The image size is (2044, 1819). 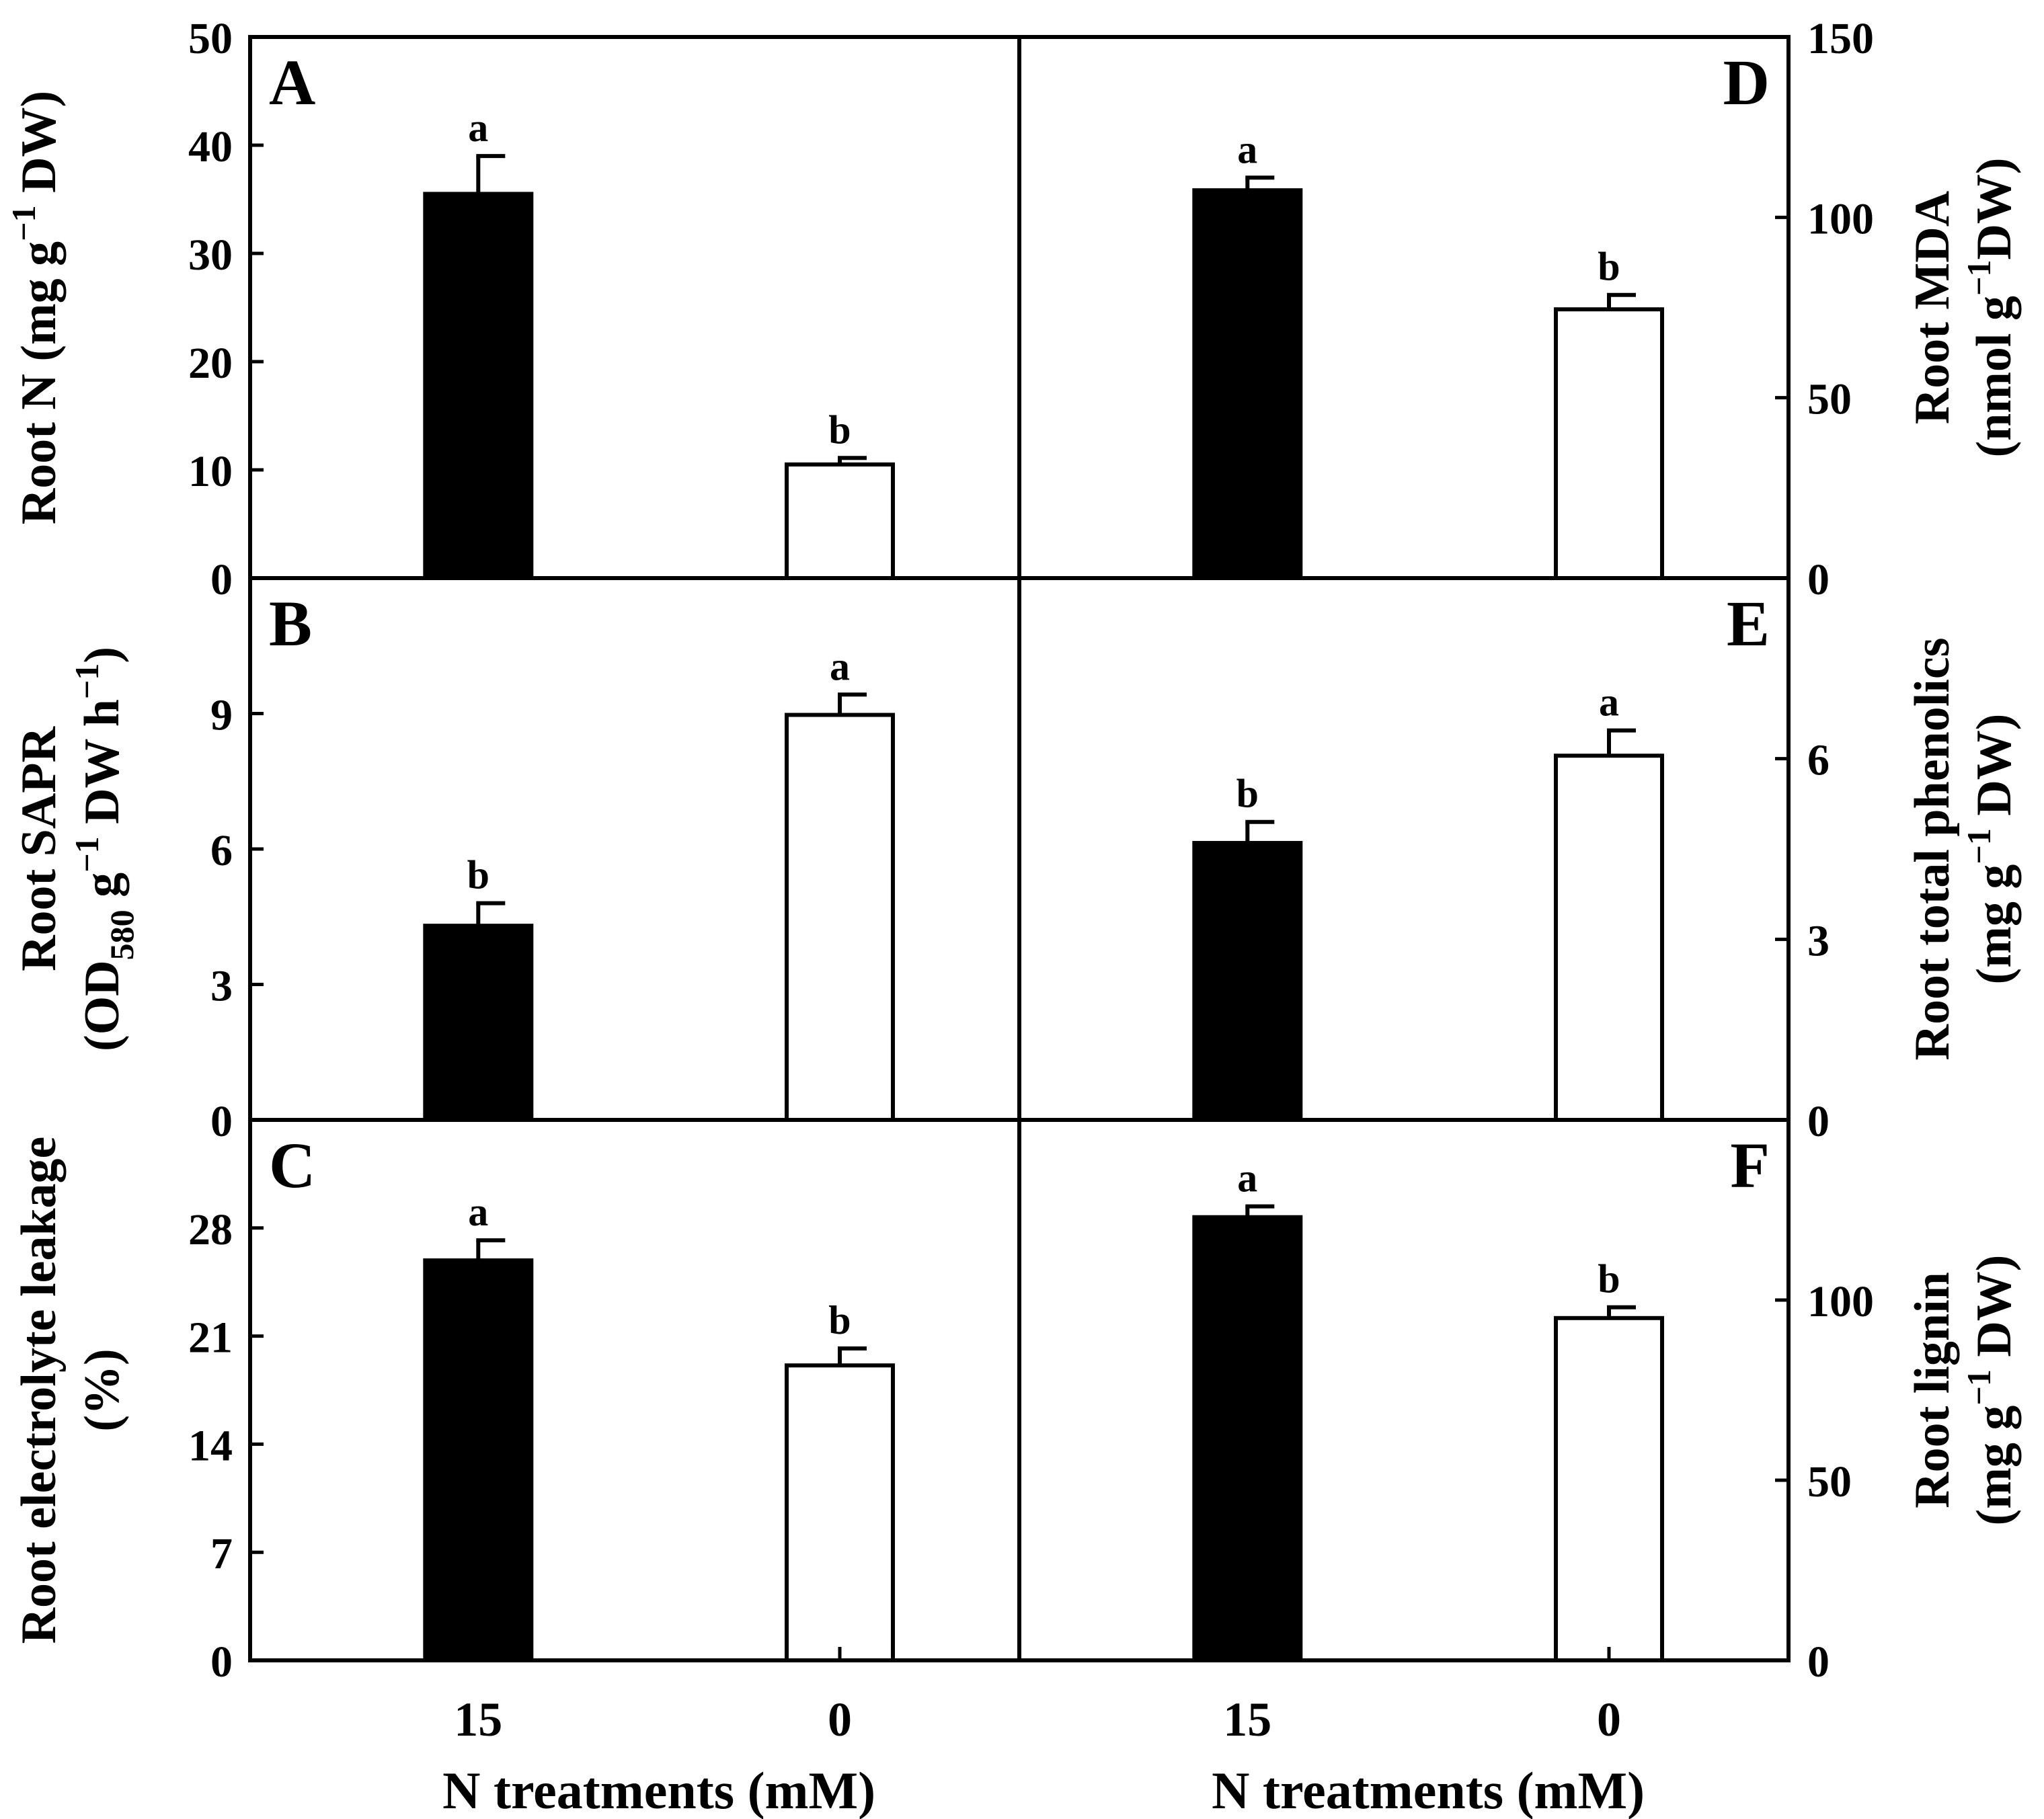 What do you see at coordinates (1829, 399) in the screenshot?
I see `y-tick-label-d: 50` at bounding box center [1829, 399].